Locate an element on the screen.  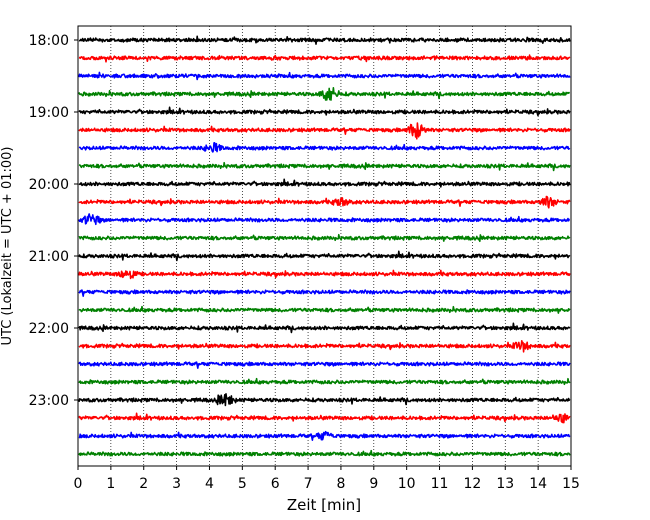
y-tick-label: 21:00 is located at coordinates (49, 257).